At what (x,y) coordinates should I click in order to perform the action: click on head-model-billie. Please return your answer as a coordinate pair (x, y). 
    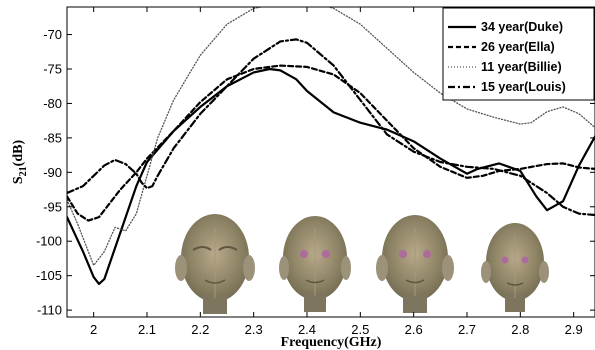
    Looking at the image, I should click on (415, 264).